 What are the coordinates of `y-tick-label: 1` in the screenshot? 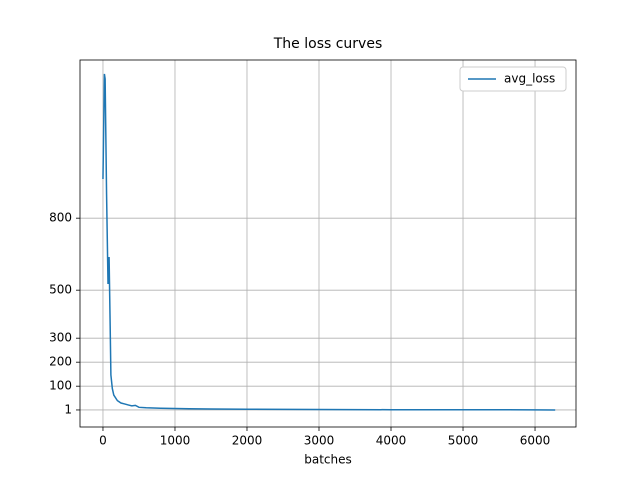 It's located at (68, 409).